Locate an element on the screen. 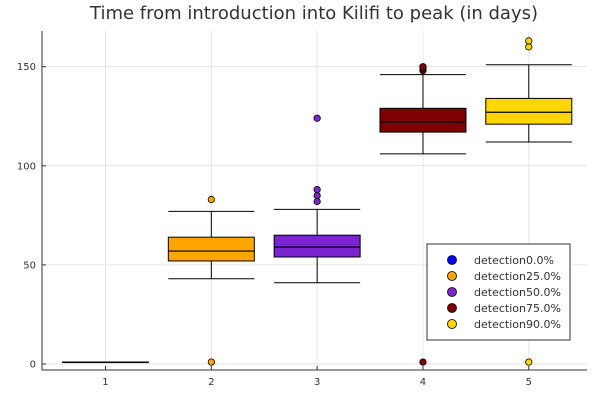 The width and height of the screenshot is (600, 400). legend-label: detection50.0% is located at coordinates (517, 292).